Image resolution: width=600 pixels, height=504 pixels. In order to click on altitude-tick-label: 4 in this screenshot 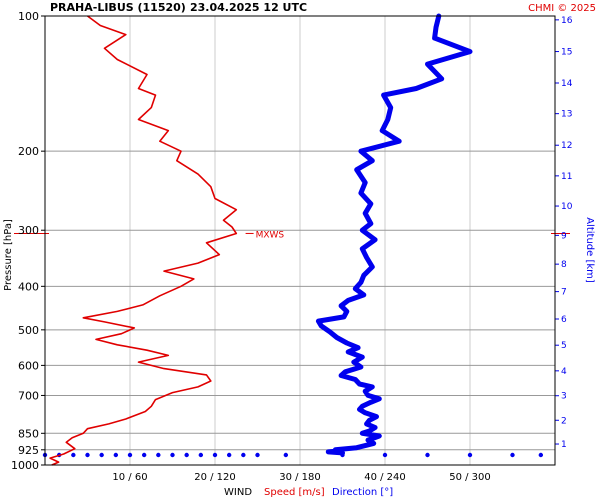, I will do `click(564, 372)`.